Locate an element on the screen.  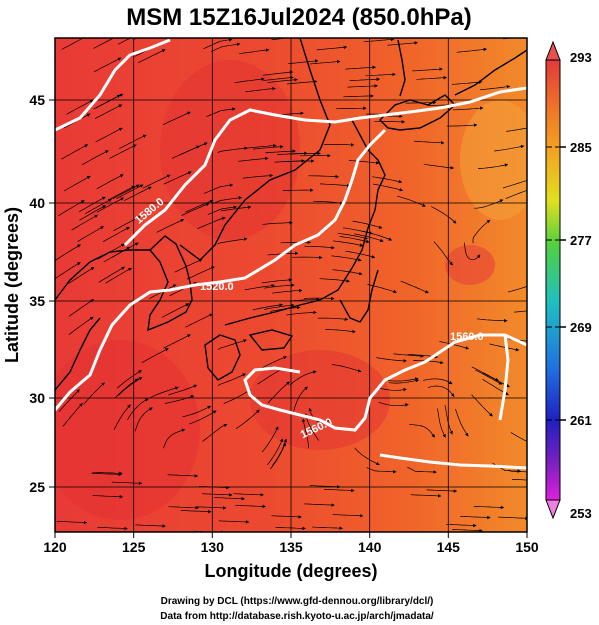
x-tick-label: 150 is located at coordinates (527, 547).